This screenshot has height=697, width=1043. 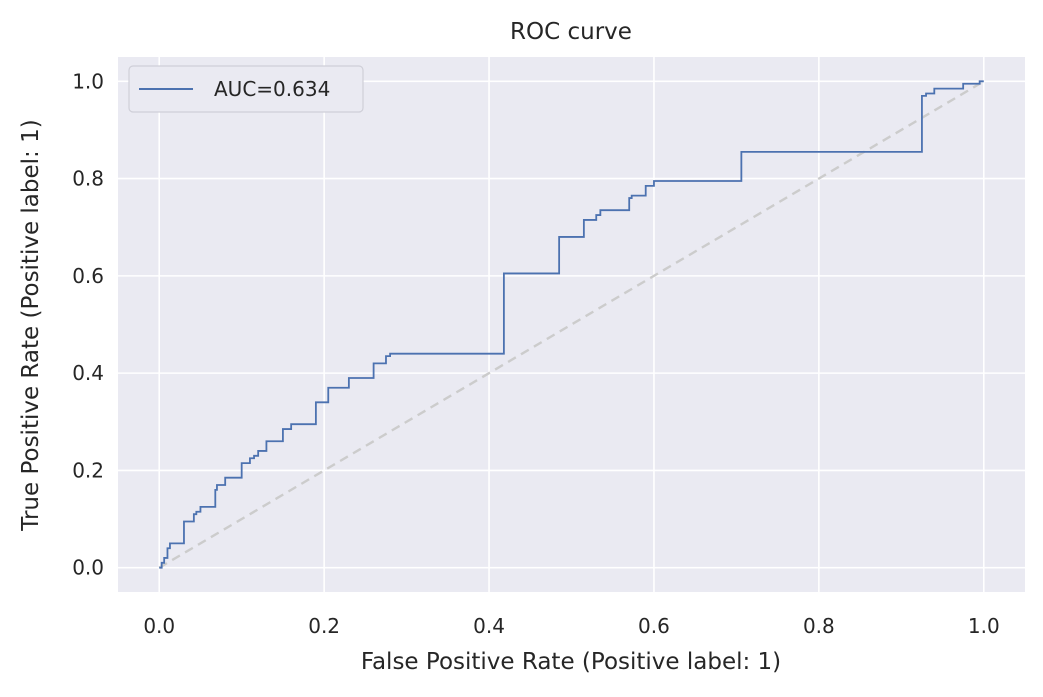 What do you see at coordinates (489, 626) in the screenshot?
I see `x-tick-label: 0.4` at bounding box center [489, 626].